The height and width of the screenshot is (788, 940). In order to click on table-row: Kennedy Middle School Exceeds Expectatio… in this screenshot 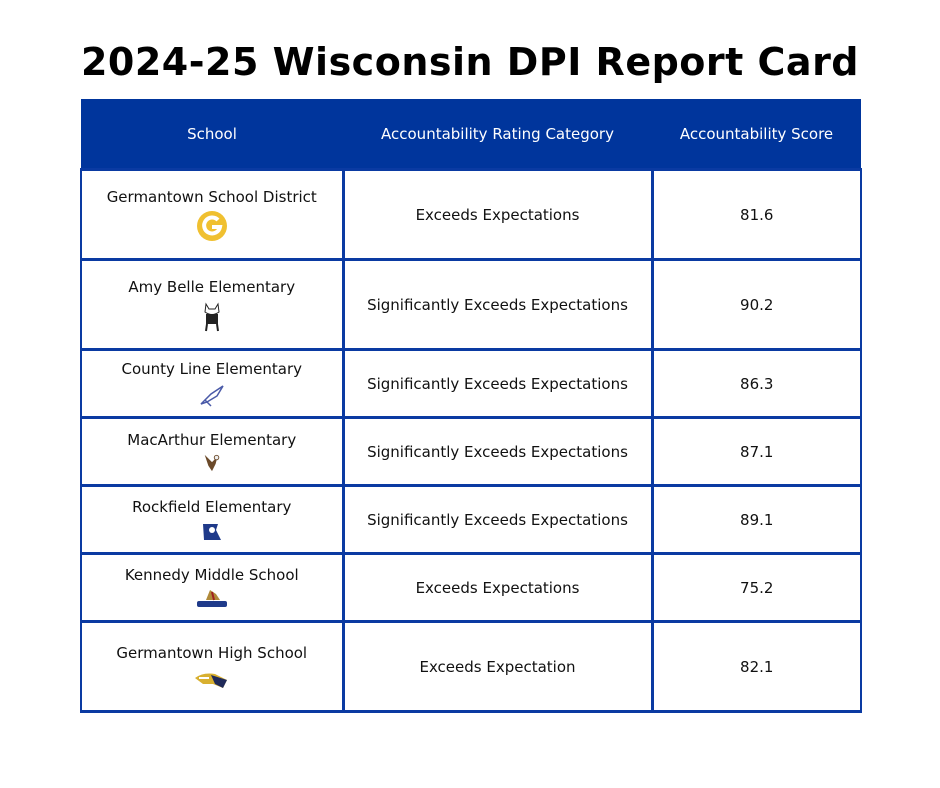, I will do `click(471, 587)`.